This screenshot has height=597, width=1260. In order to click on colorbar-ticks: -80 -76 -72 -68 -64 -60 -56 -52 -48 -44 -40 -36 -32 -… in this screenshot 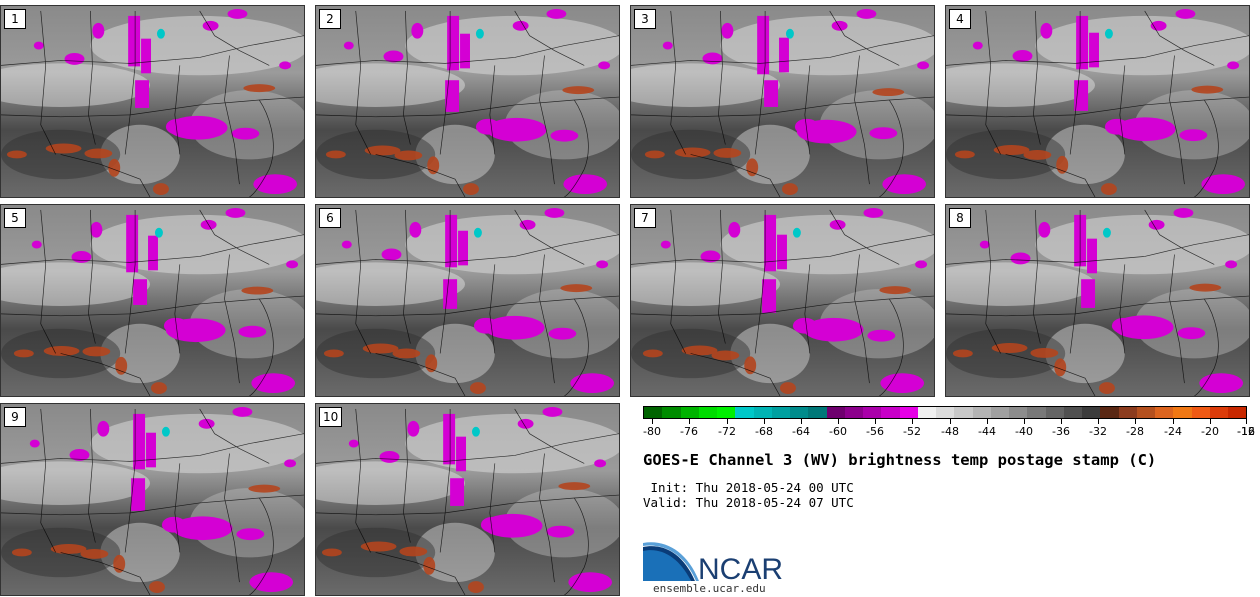, I will do `click(949, 430)`.